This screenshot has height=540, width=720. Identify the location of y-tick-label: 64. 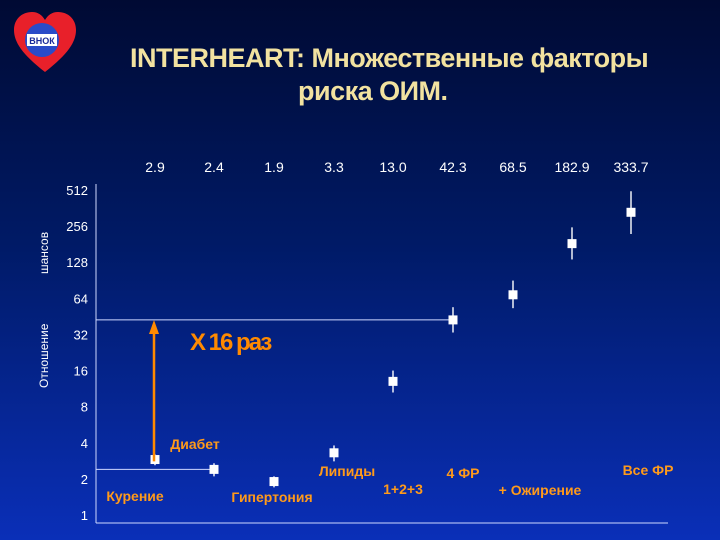
(81, 298).